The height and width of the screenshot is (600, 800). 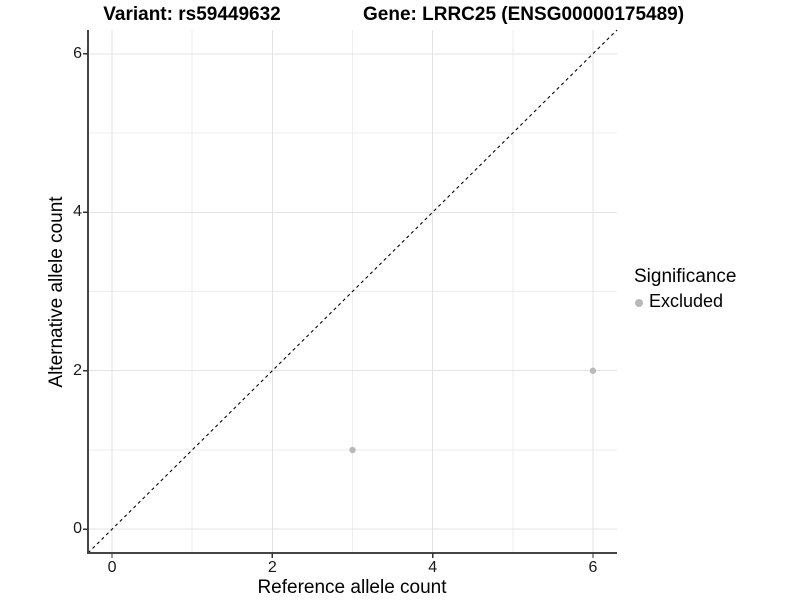 I want to click on legend-title: Significance, so click(x=685, y=276).